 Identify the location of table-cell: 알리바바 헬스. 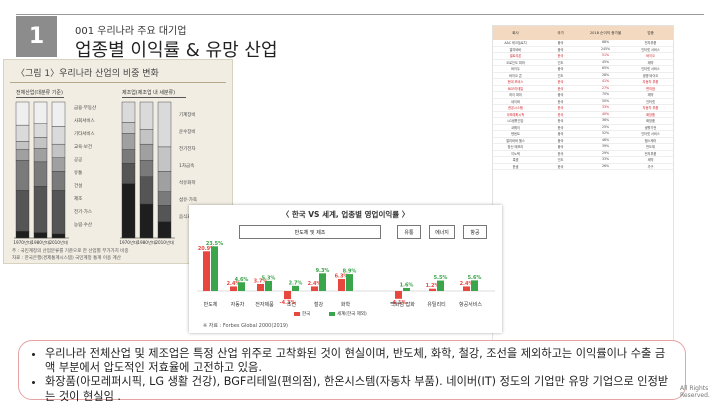
(515, 140).